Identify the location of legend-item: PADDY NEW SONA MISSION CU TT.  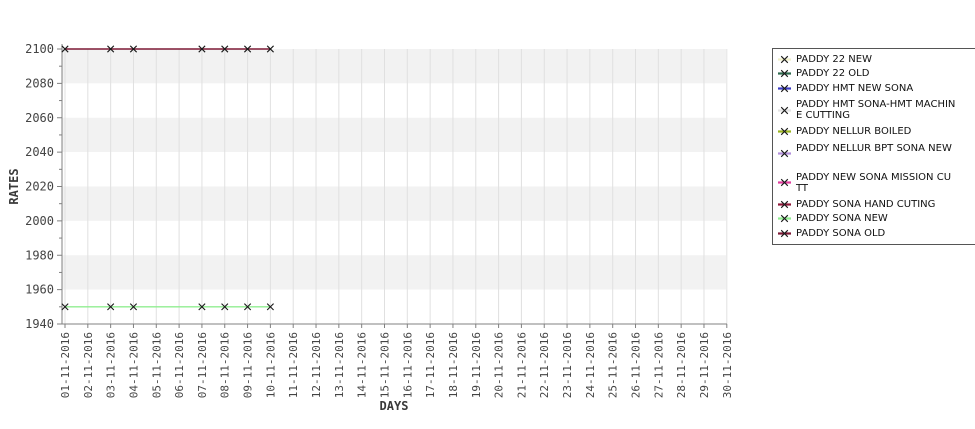
(876, 182).